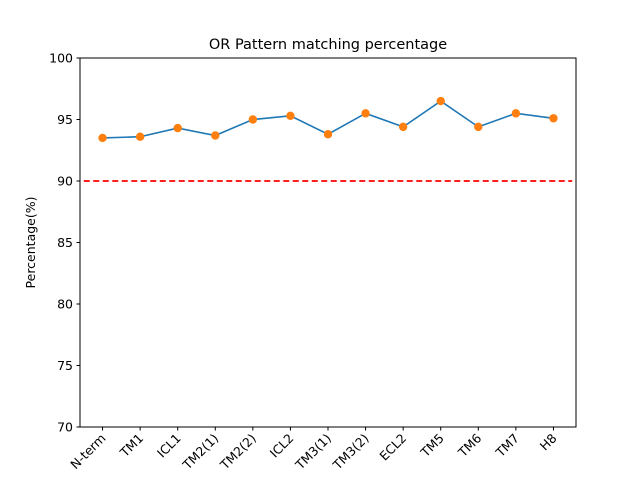 The image size is (640, 480). I want to click on y-tick-label: 90, so click(65, 181).